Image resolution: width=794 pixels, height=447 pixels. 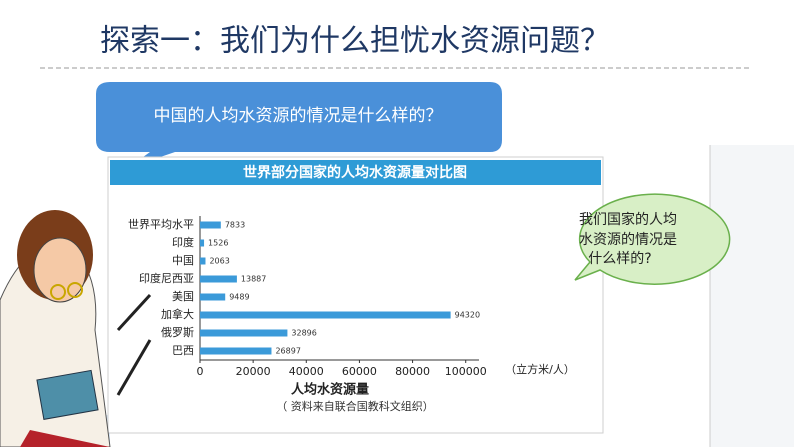 I want to click on value-label: 9489, so click(x=239, y=297).